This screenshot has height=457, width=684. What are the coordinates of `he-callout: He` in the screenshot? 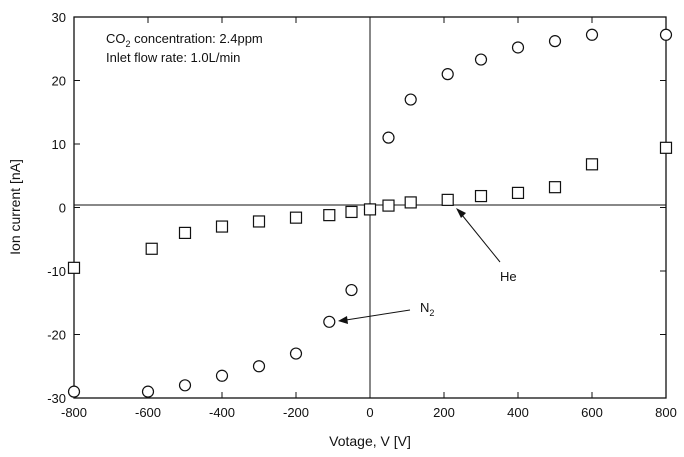 It's located at (486, 246).